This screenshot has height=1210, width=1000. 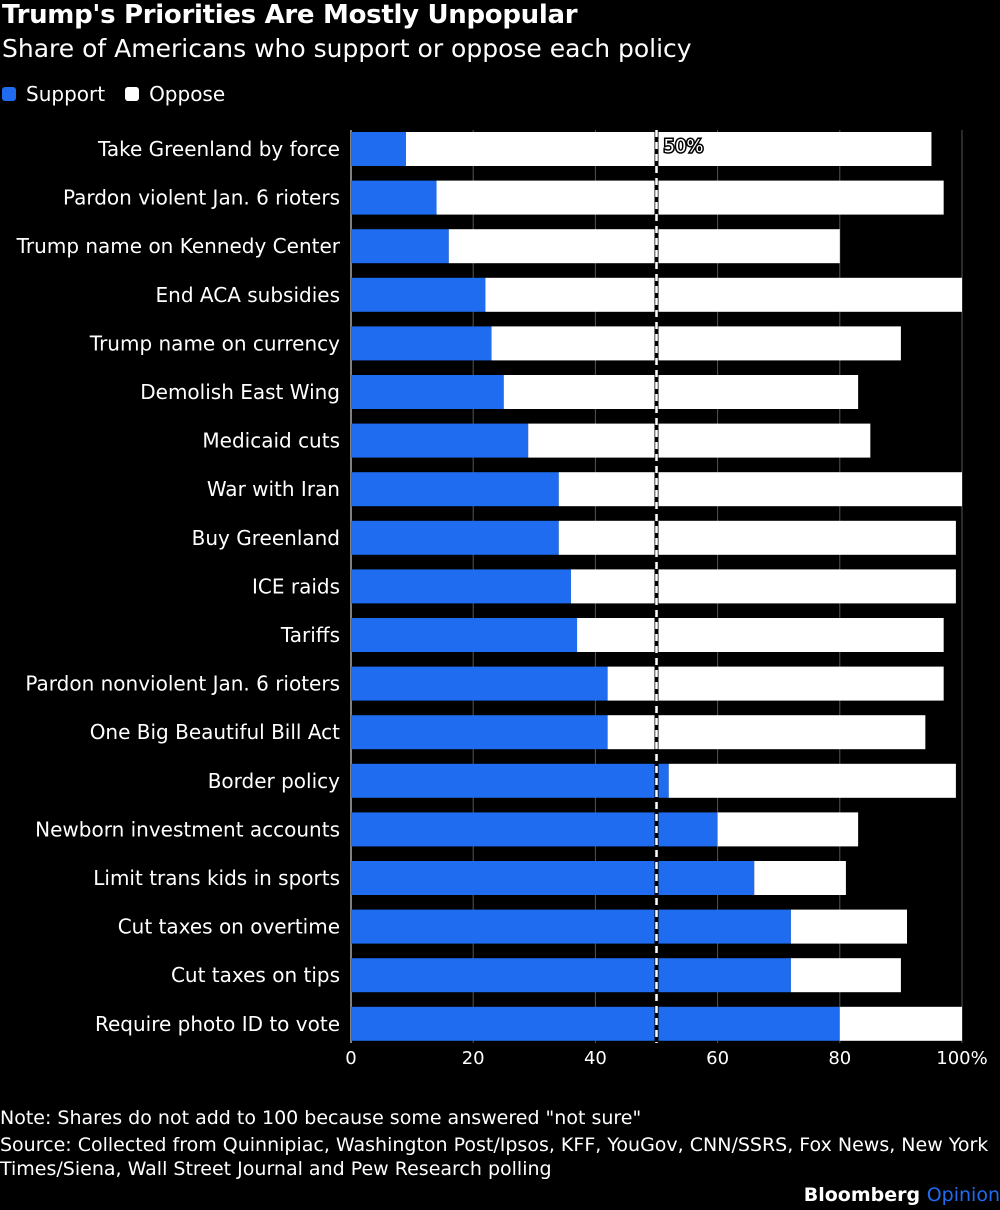 I want to click on category-label-5: Demolish East Wing, so click(x=240, y=392).